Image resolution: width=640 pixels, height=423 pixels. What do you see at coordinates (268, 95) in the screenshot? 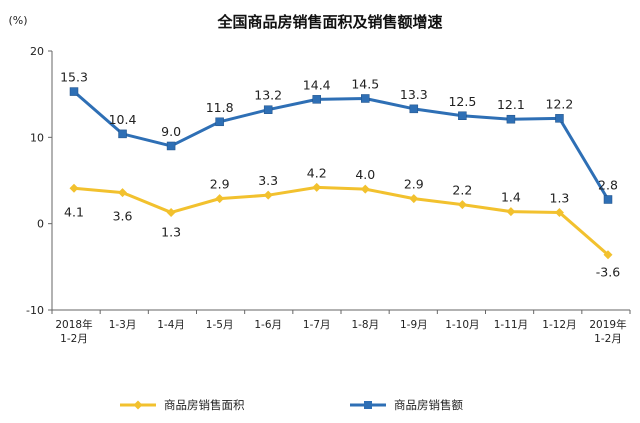
I see `sales-amount-data-label: 13.2` at bounding box center [268, 95].